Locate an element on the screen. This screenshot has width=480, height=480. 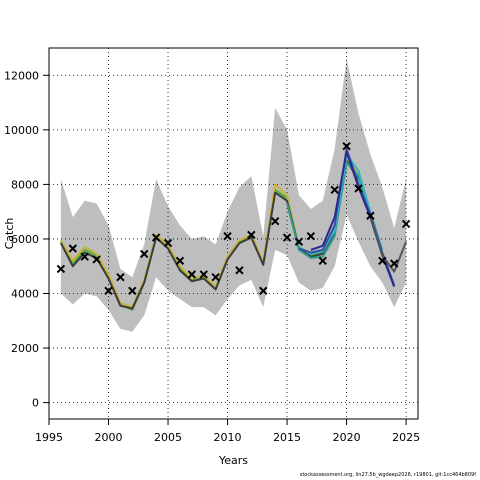
x-tick-label: 2010 is located at coordinates (228, 437).